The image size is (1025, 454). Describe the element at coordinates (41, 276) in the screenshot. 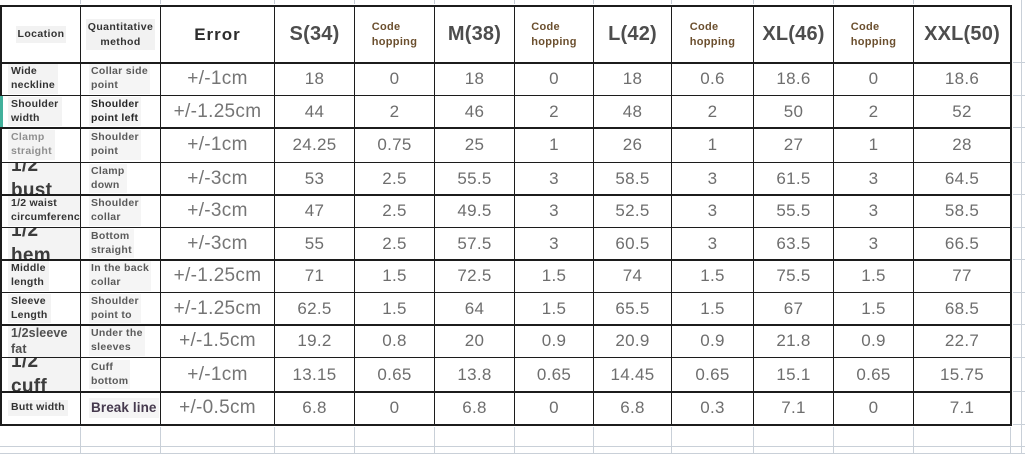

I see `location-cell: Middle length` at that location.